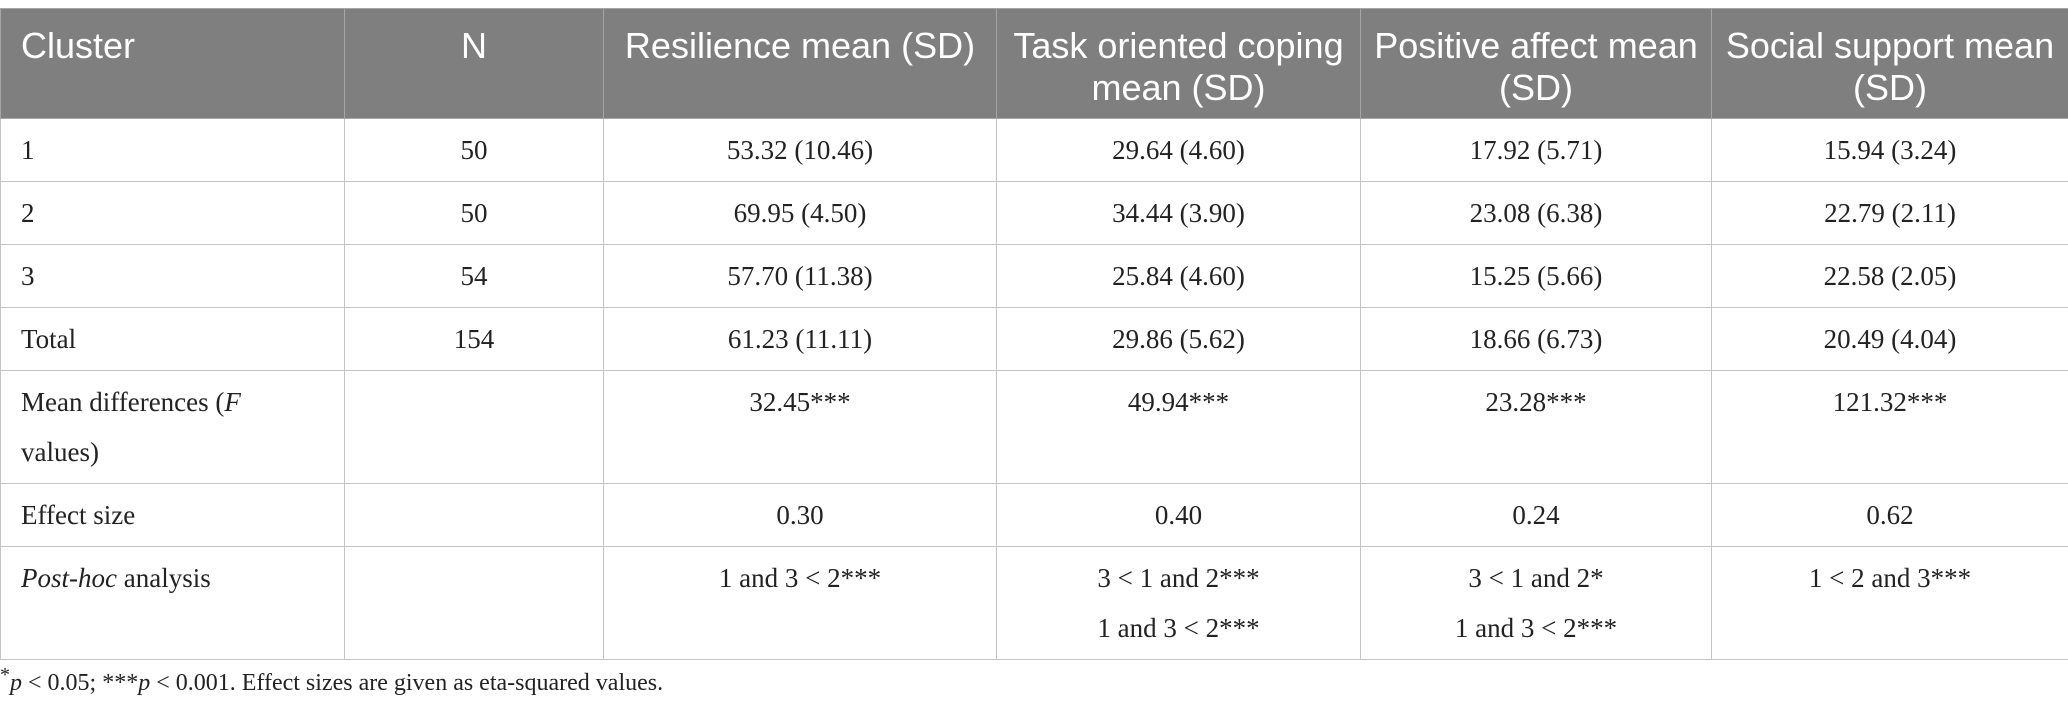  What do you see at coordinates (1889, 276) in the screenshot?
I see `cell-social: 22.58 (2.05)` at bounding box center [1889, 276].